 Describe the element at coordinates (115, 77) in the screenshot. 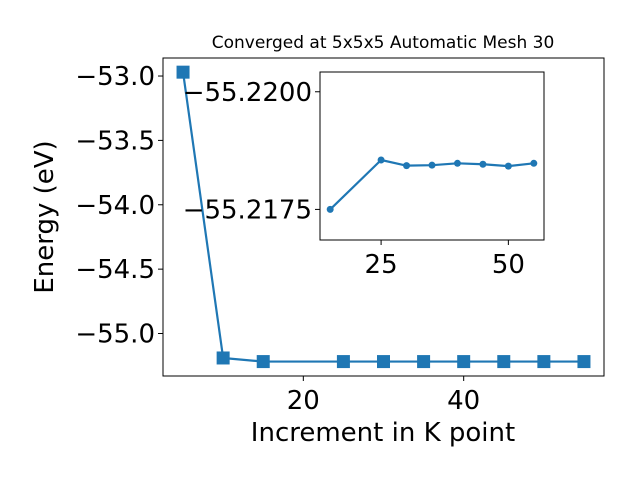

I see `main-y-tick-label: −53.0` at that location.